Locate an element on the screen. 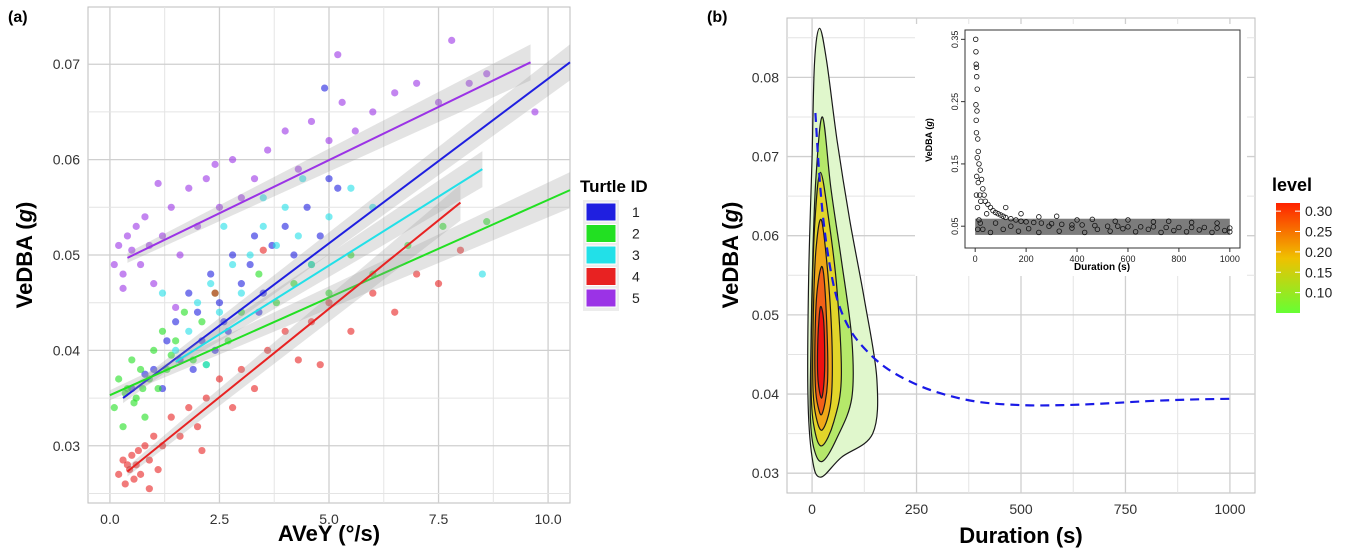 This screenshot has height=550, width=1347. legend-title: Turtle ID is located at coordinates (614, 186).